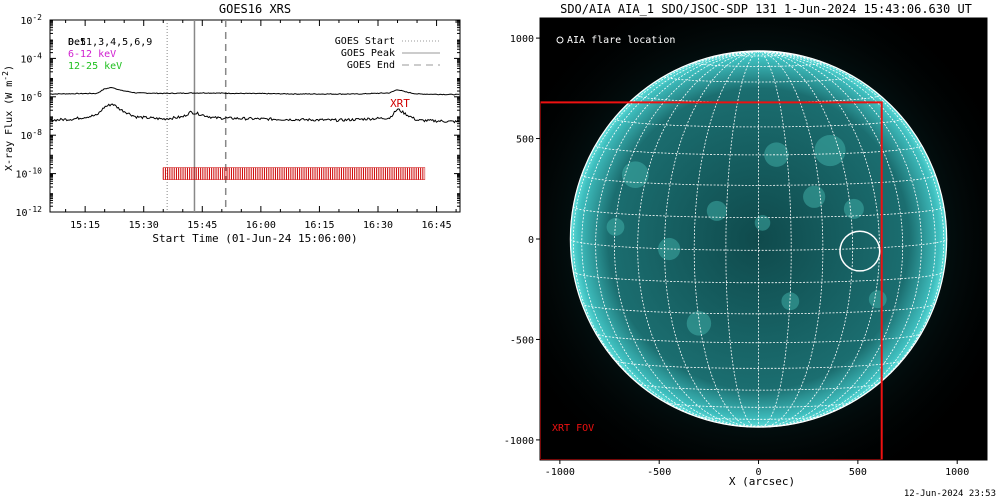  Describe the element at coordinates (858, 472) in the screenshot. I see `aia-x-tick-label: 500` at that location.